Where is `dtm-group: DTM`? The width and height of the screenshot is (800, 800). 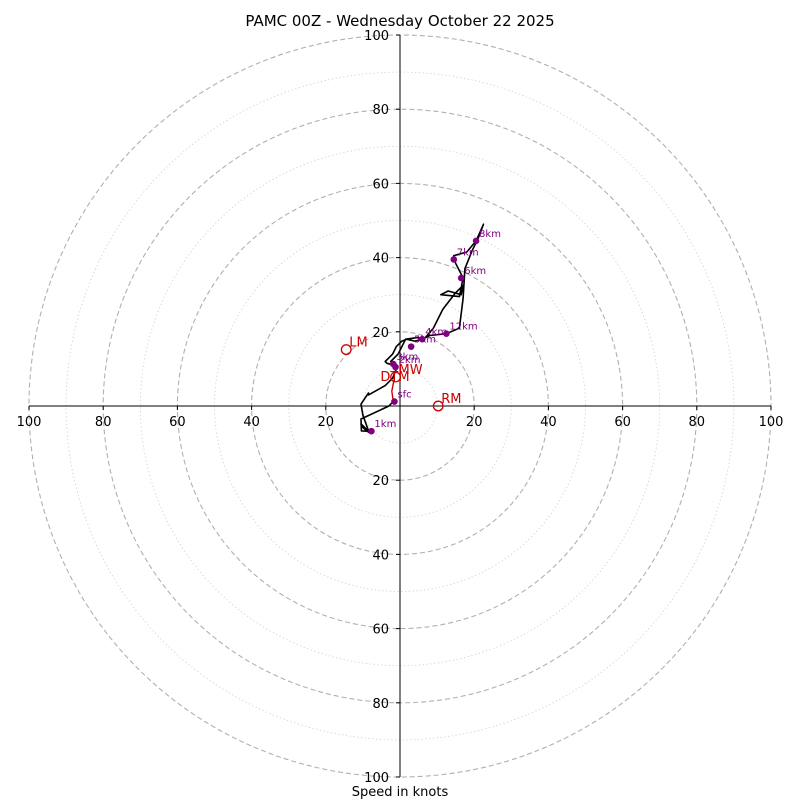
dtm-group: DTM is located at coordinates (395, 386).